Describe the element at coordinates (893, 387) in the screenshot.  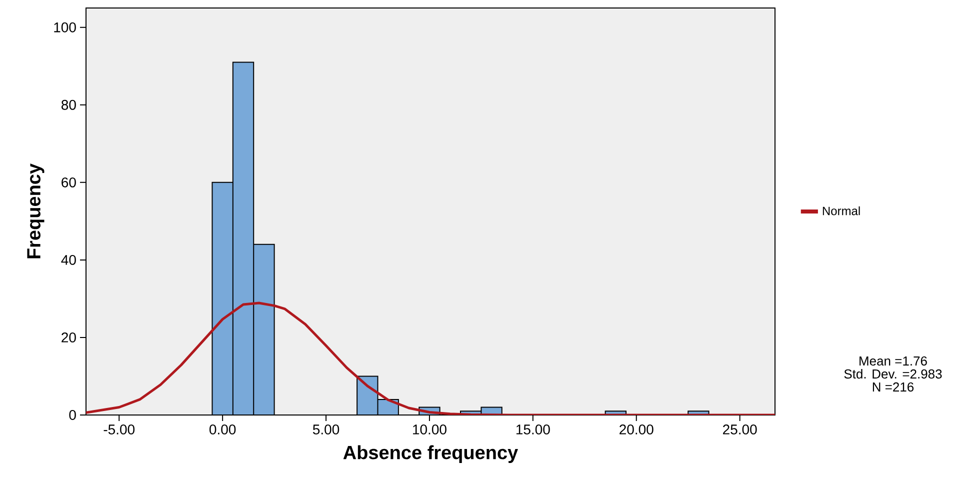
I see `text: N =216` at that location.